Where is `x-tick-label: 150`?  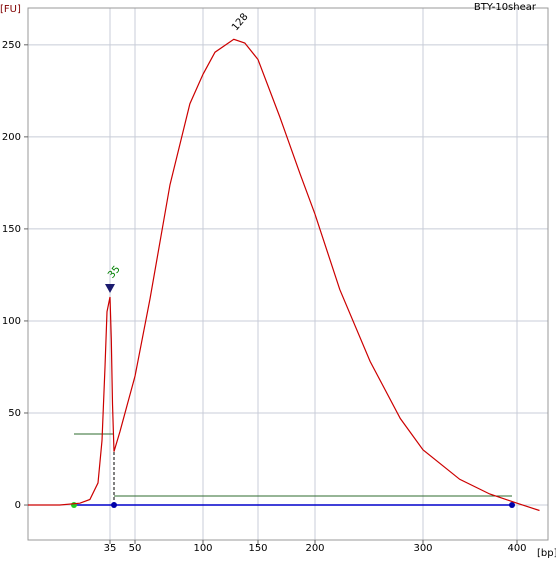 x-tick-label: 150 is located at coordinates (257, 548).